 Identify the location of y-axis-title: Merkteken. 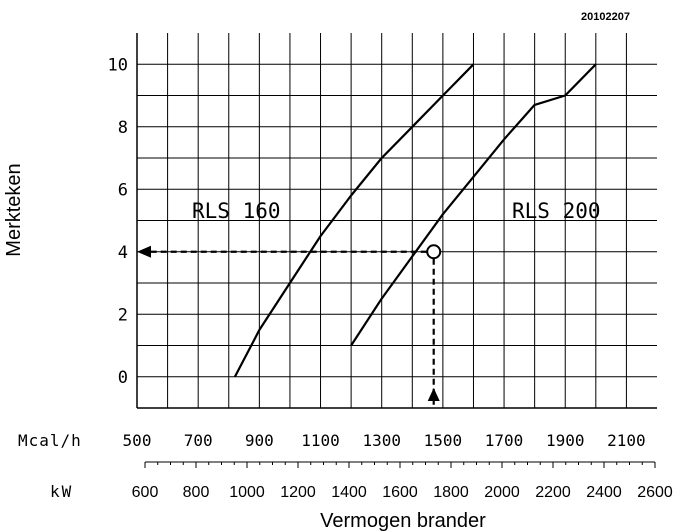
(14, 209).